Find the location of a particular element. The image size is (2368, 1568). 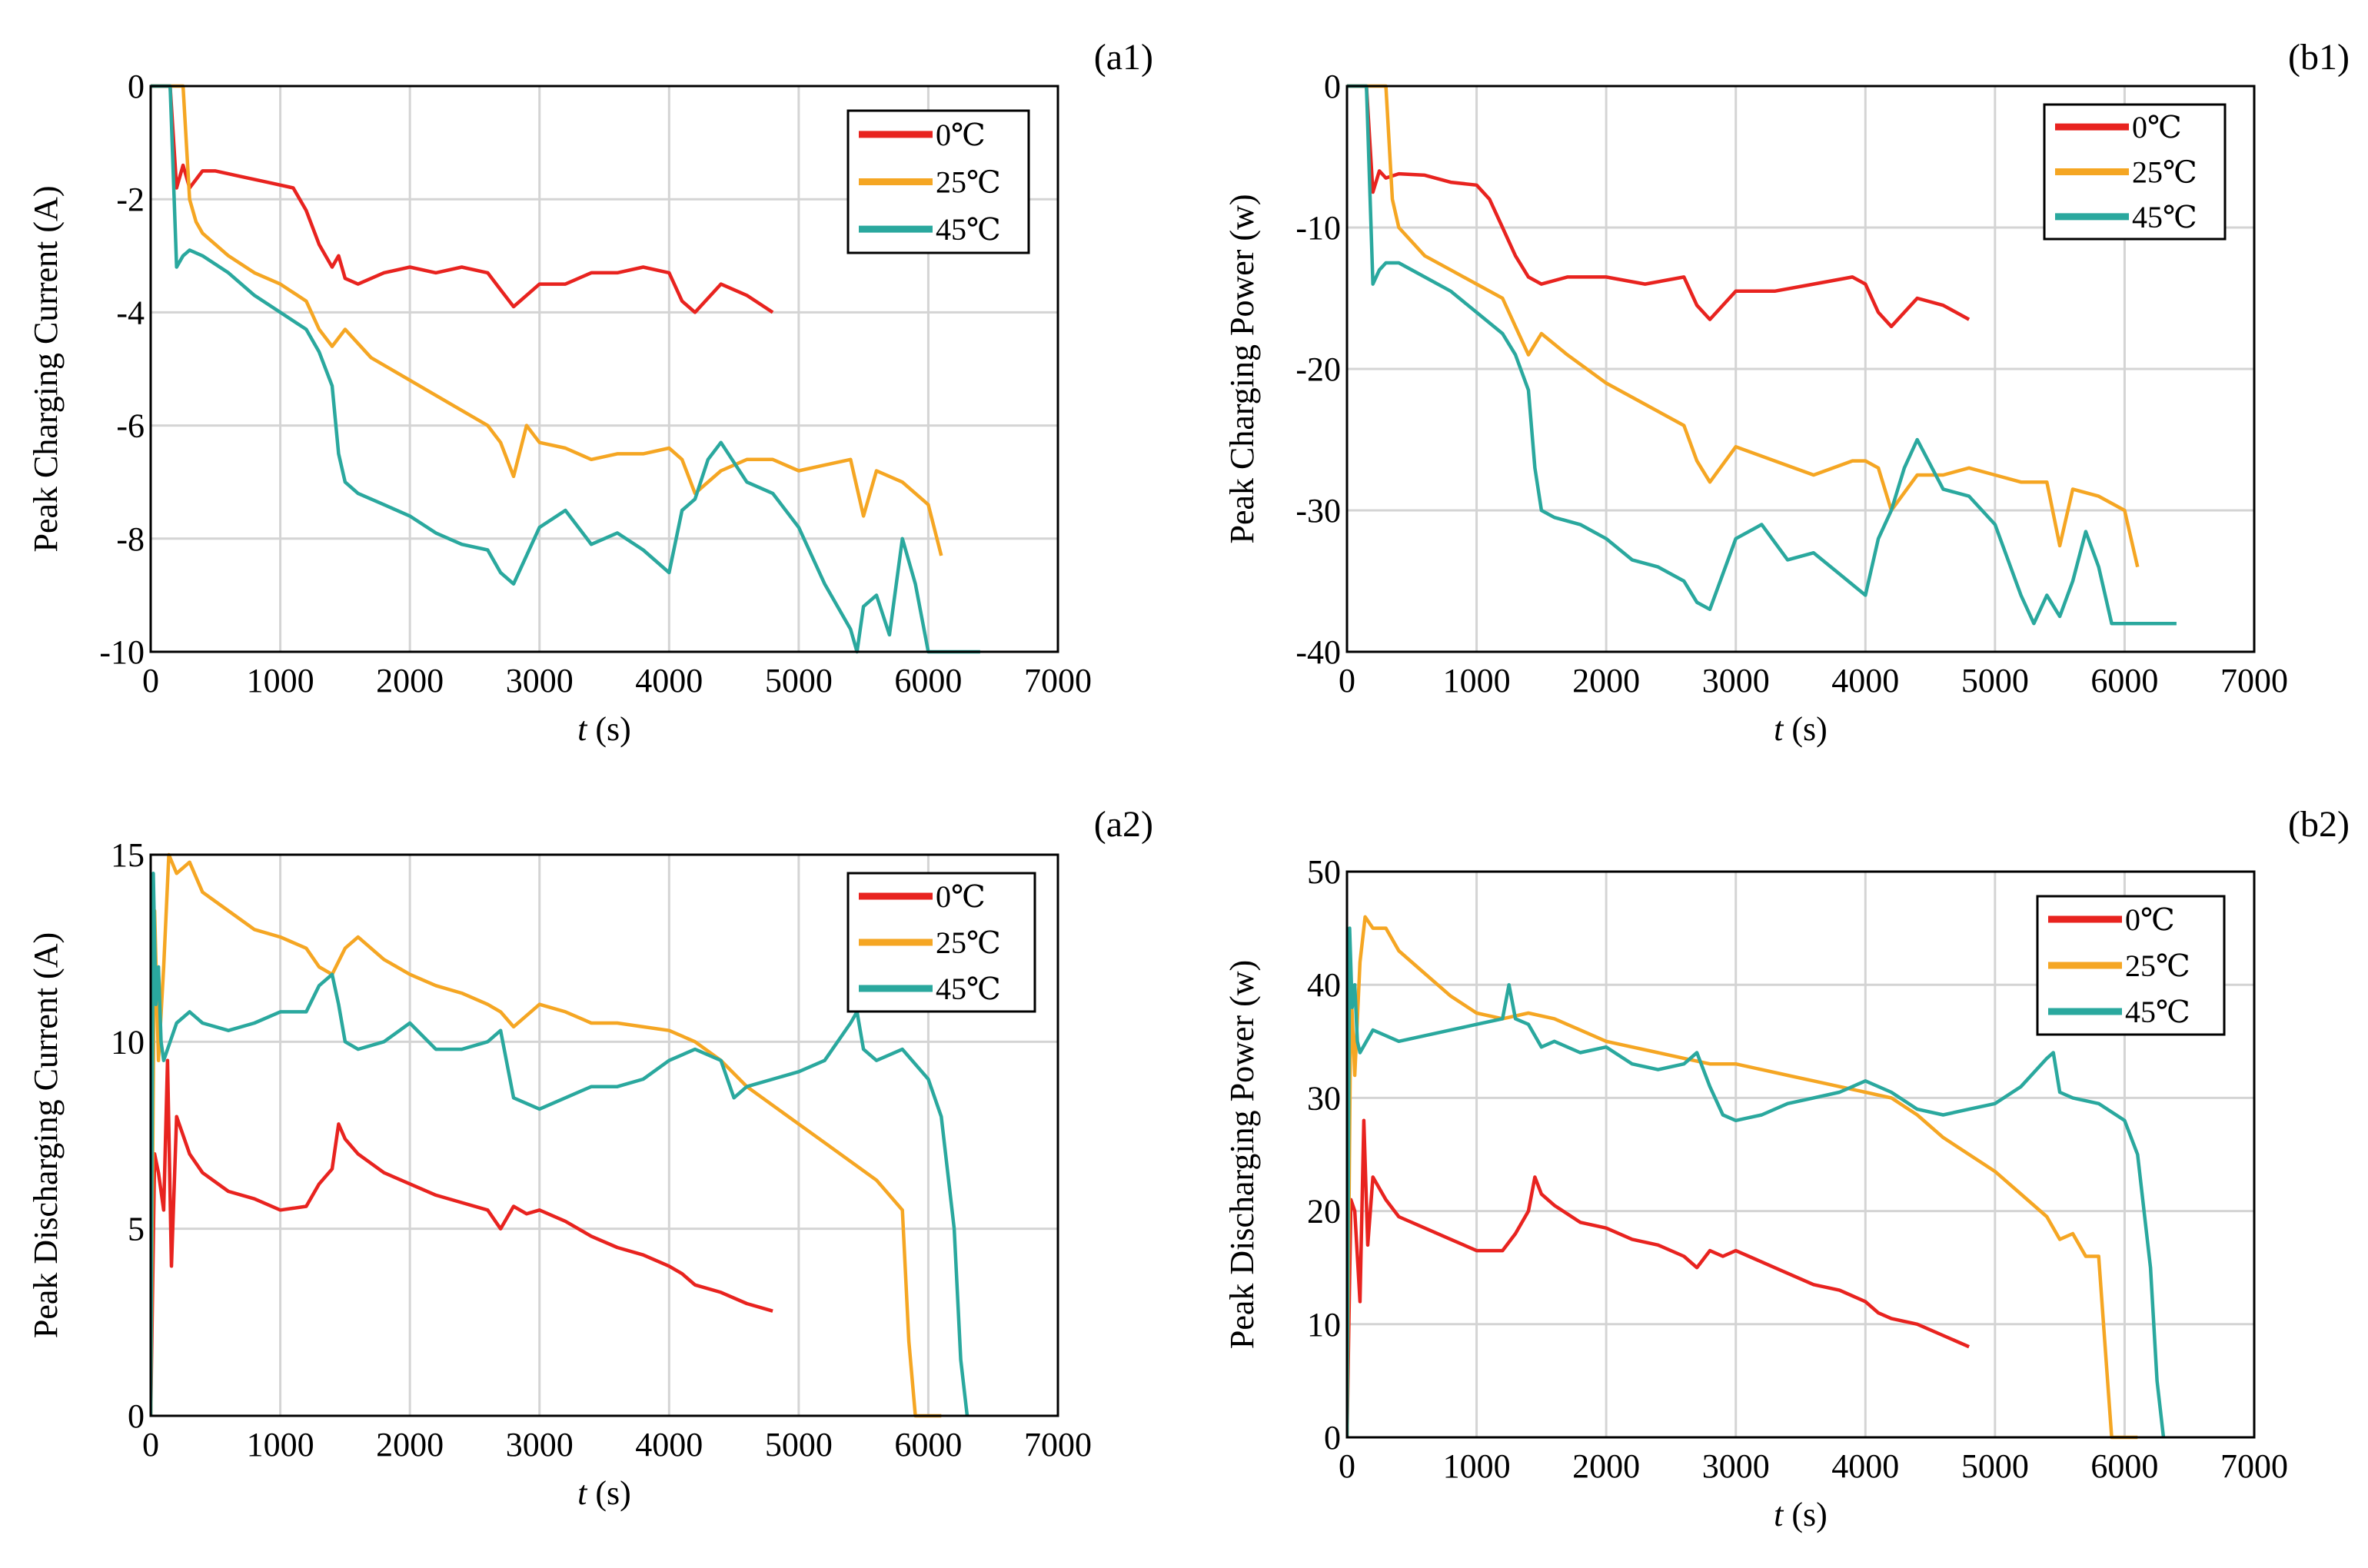

y-tick-label: -2 is located at coordinates (130, 200).